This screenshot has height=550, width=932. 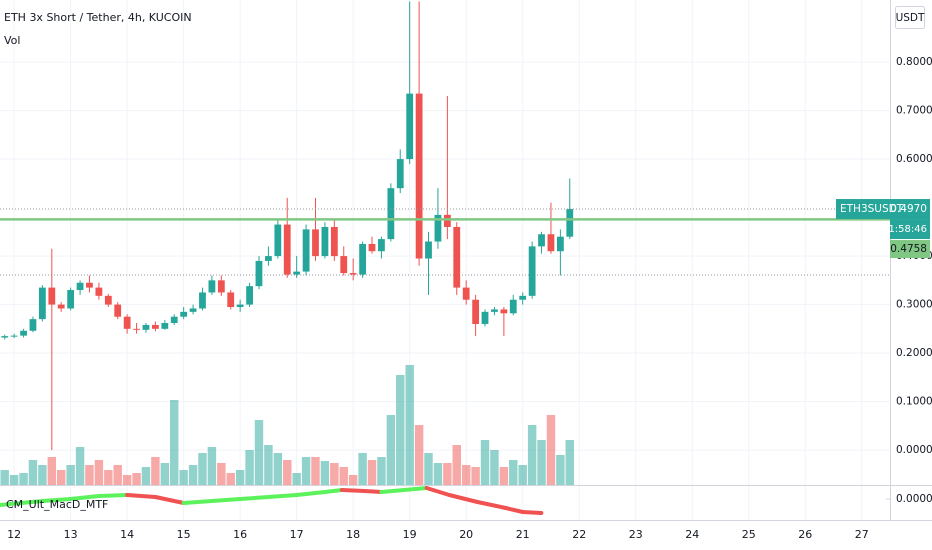 I want to click on x-tick-label: 25, so click(x=749, y=534).